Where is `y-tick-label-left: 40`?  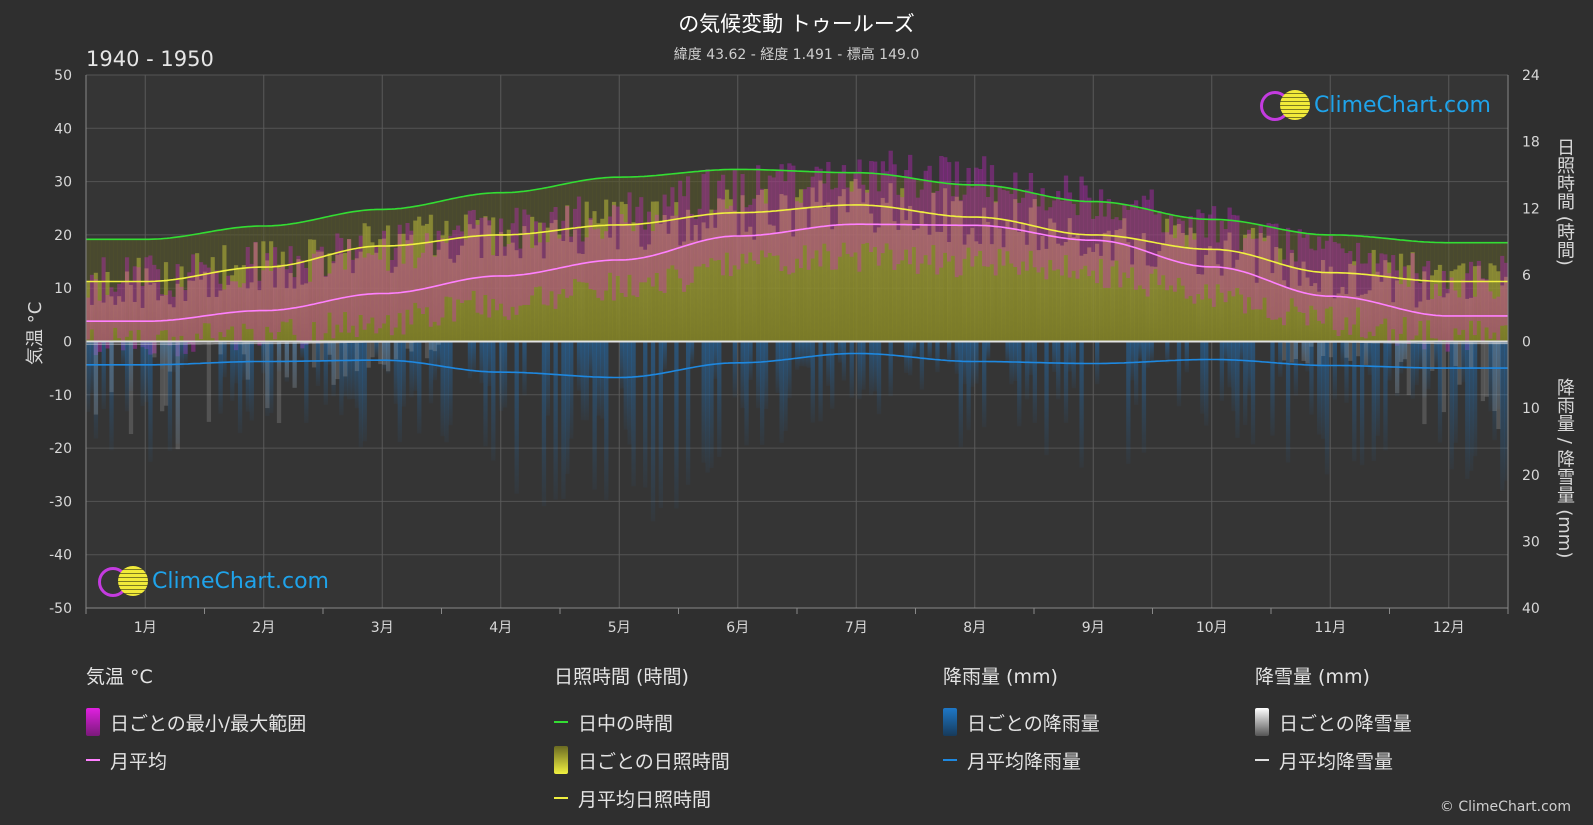
y-tick-label-left: 40 is located at coordinates (63, 129).